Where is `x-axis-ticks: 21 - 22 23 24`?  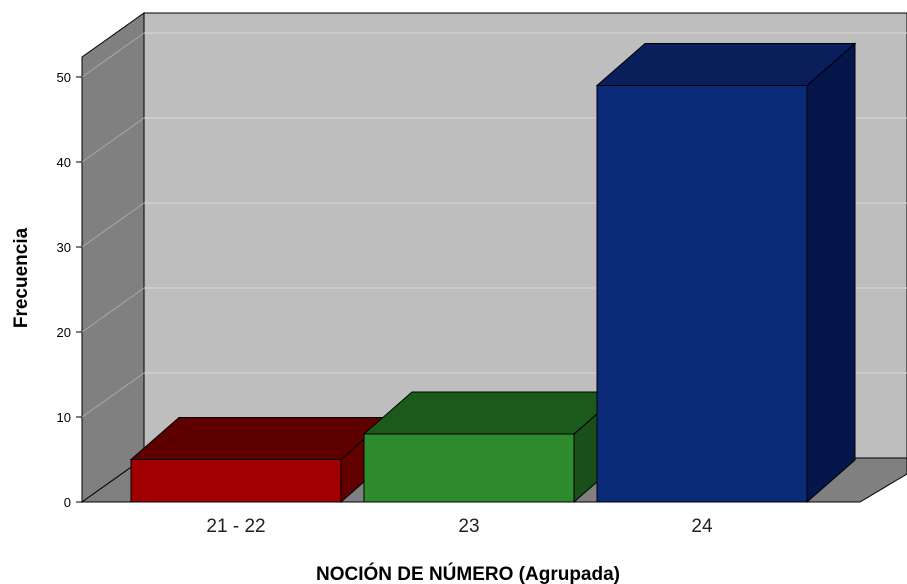 x-axis-ticks: 21 - 22 23 24 is located at coordinates (459, 526).